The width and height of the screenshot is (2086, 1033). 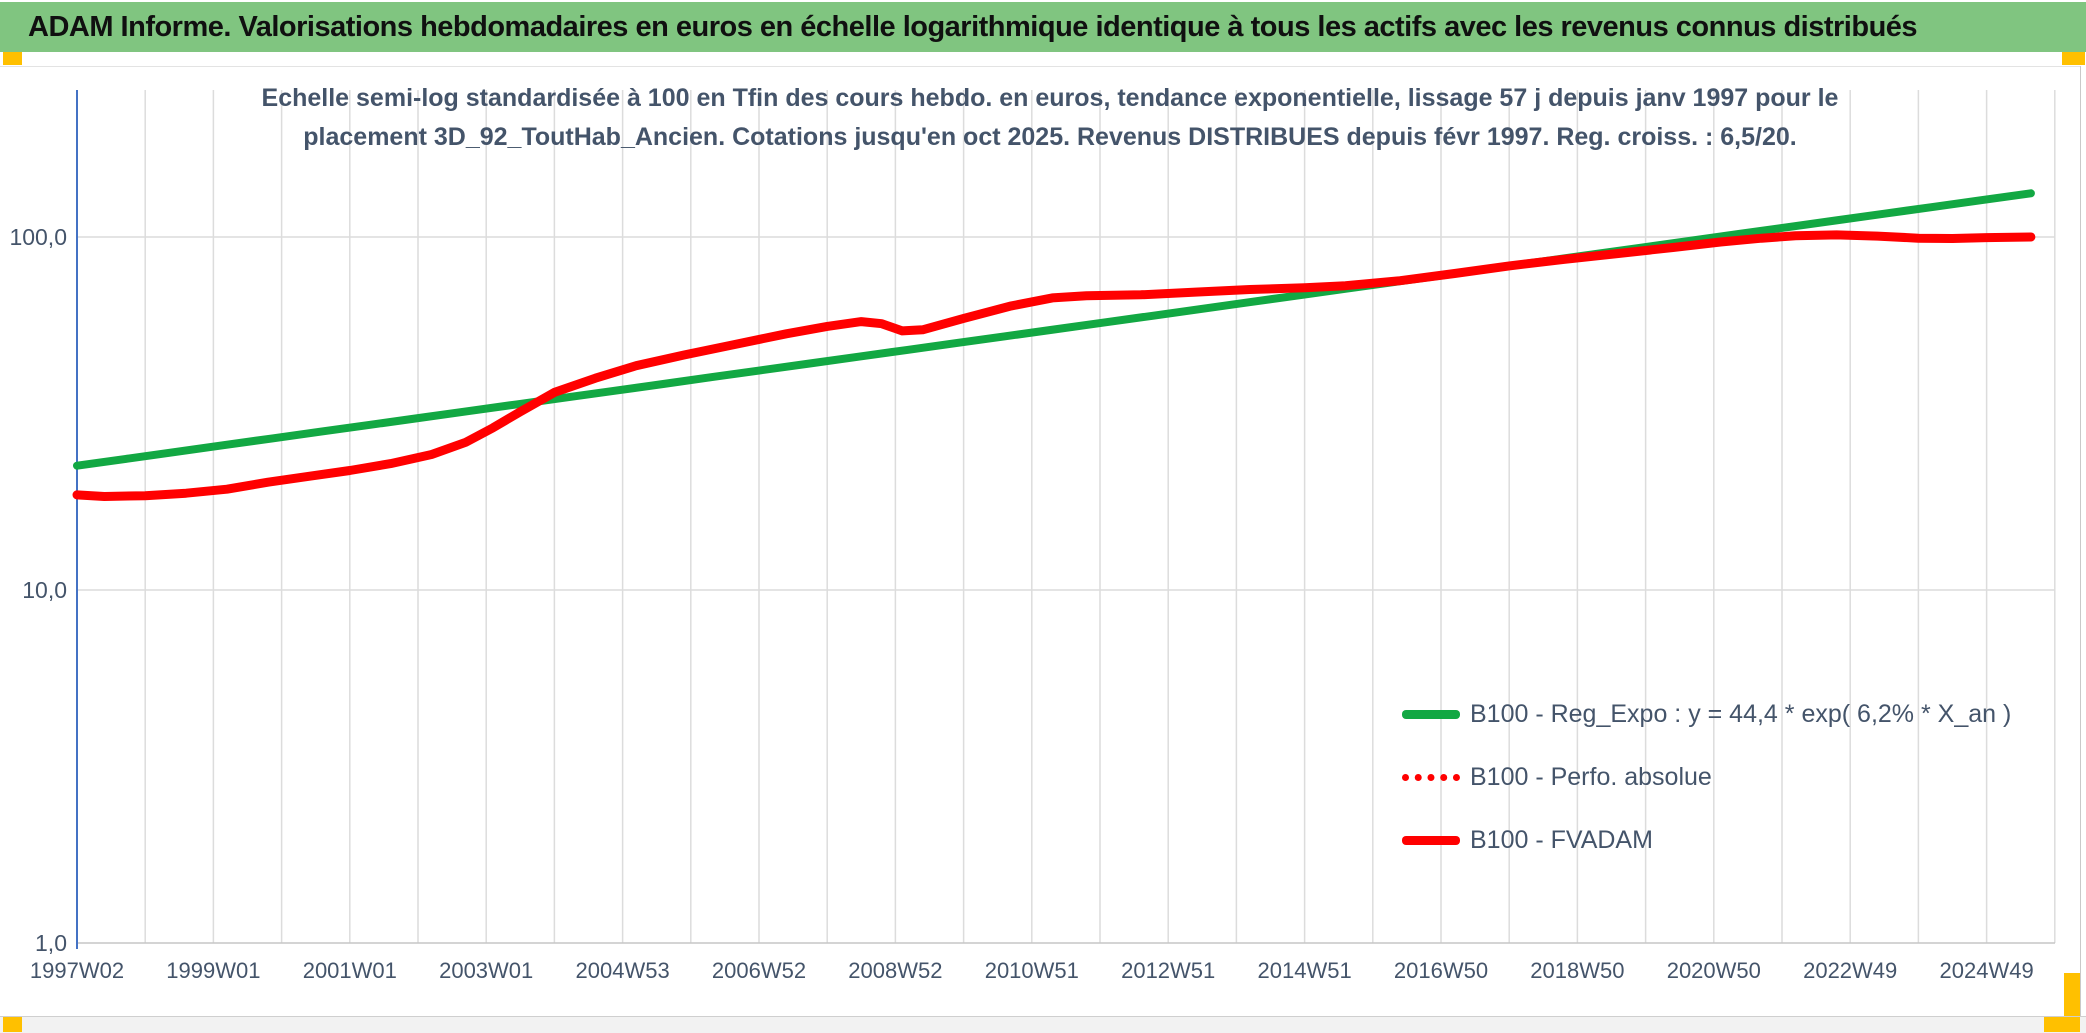 What do you see at coordinates (1431, 777) in the screenshot?
I see `legend-marker-dotted-line` at bounding box center [1431, 777].